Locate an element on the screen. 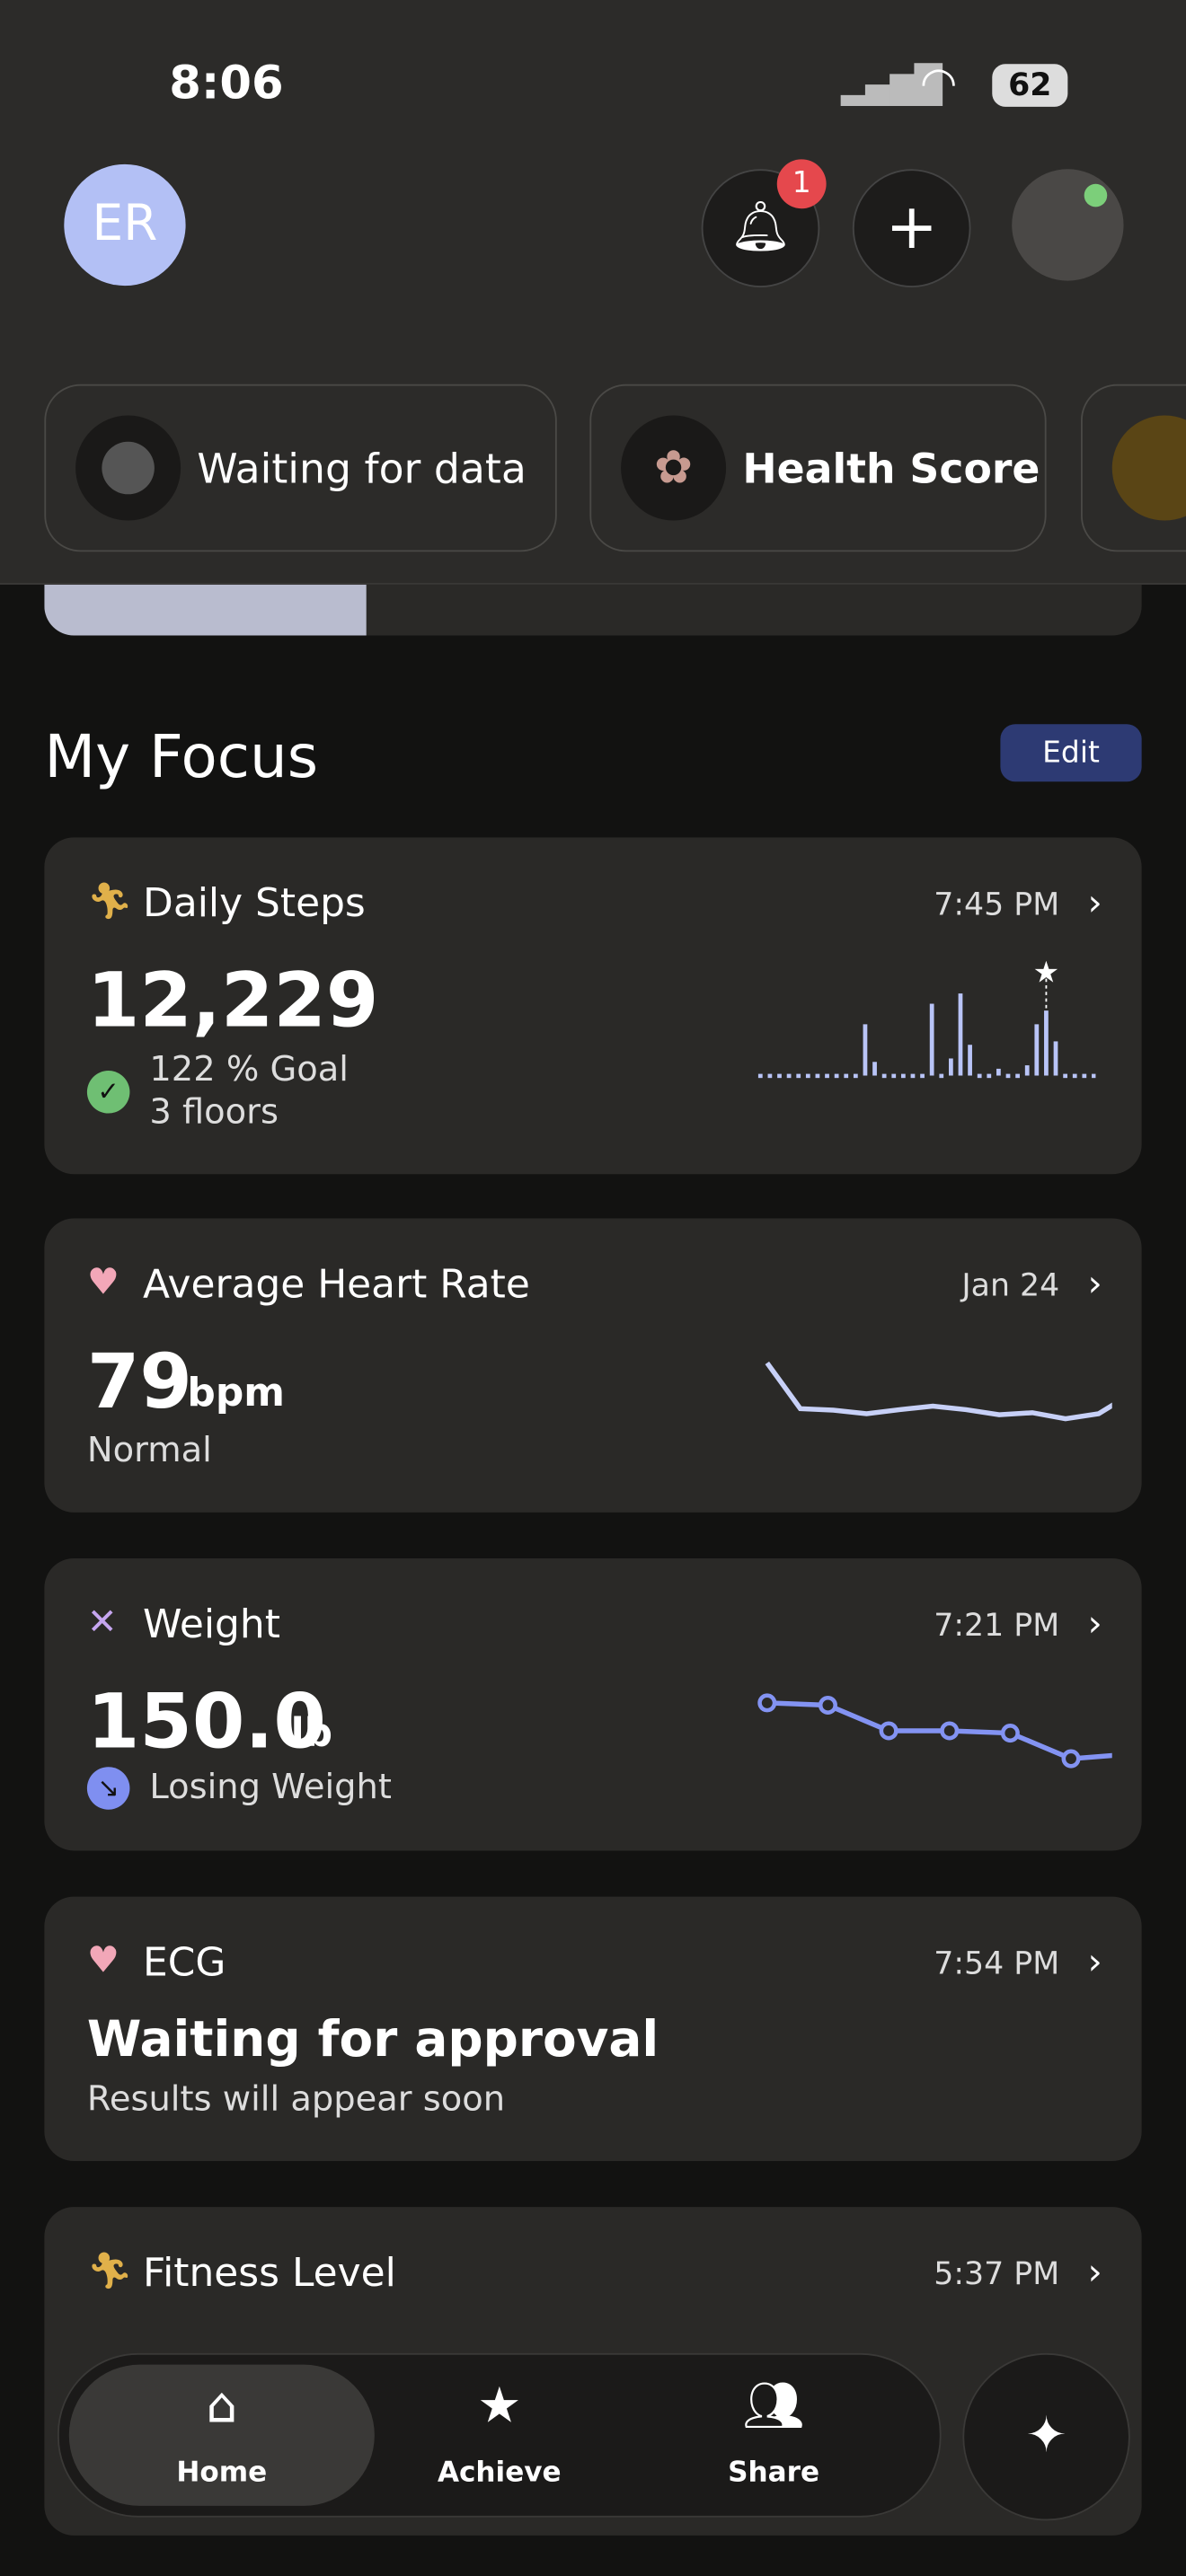 The image size is (1186, 2576). chip: ✿ Health Score is located at coordinates (818, 468).